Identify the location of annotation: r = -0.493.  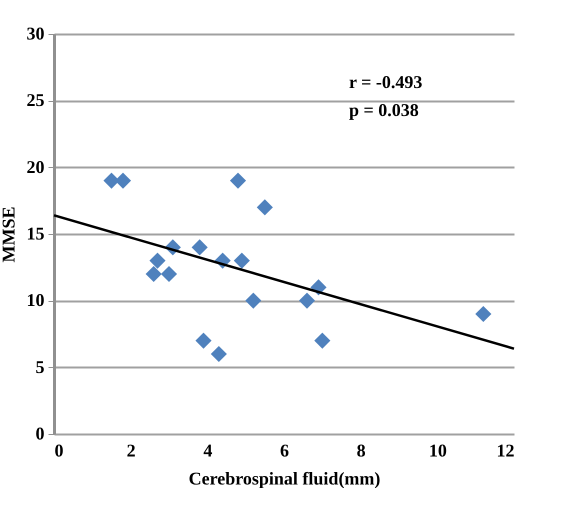
(385, 82).